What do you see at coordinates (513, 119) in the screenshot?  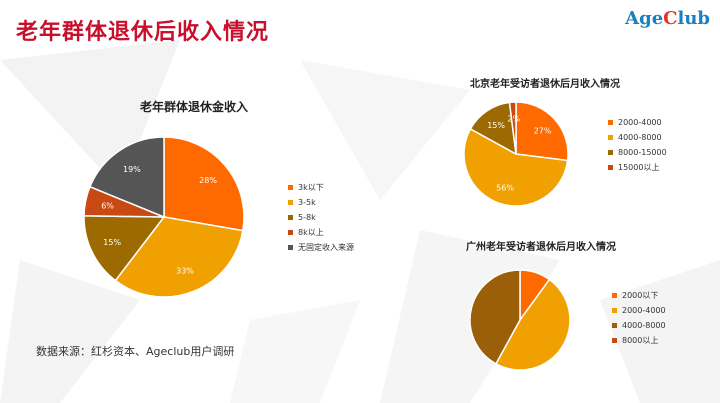 I see `pie-slice-label-1-3: 2%` at bounding box center [513, 119].